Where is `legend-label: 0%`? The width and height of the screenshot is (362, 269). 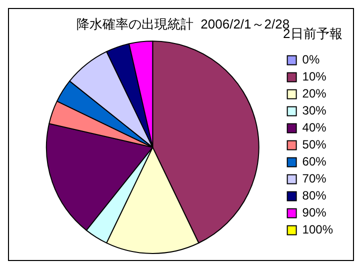 legend-label: 0% is located at coordinates (311, 59).